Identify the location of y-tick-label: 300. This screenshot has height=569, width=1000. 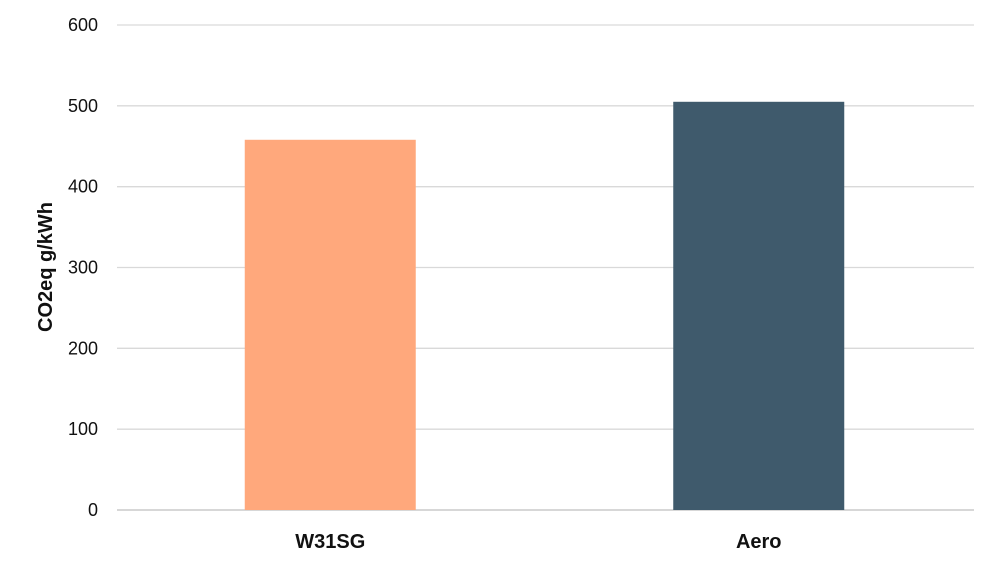
(83, 268).